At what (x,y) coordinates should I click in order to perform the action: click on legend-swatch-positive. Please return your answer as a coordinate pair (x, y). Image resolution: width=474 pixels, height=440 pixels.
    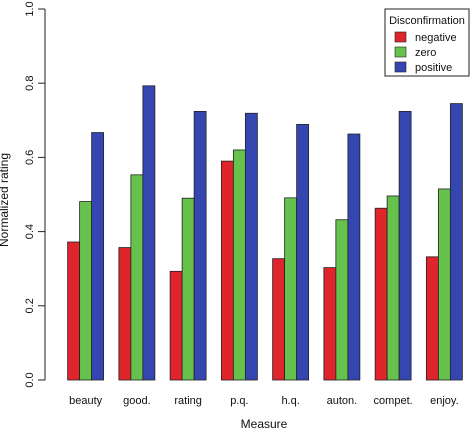
    Looking at the image, I should click on (400, 67).